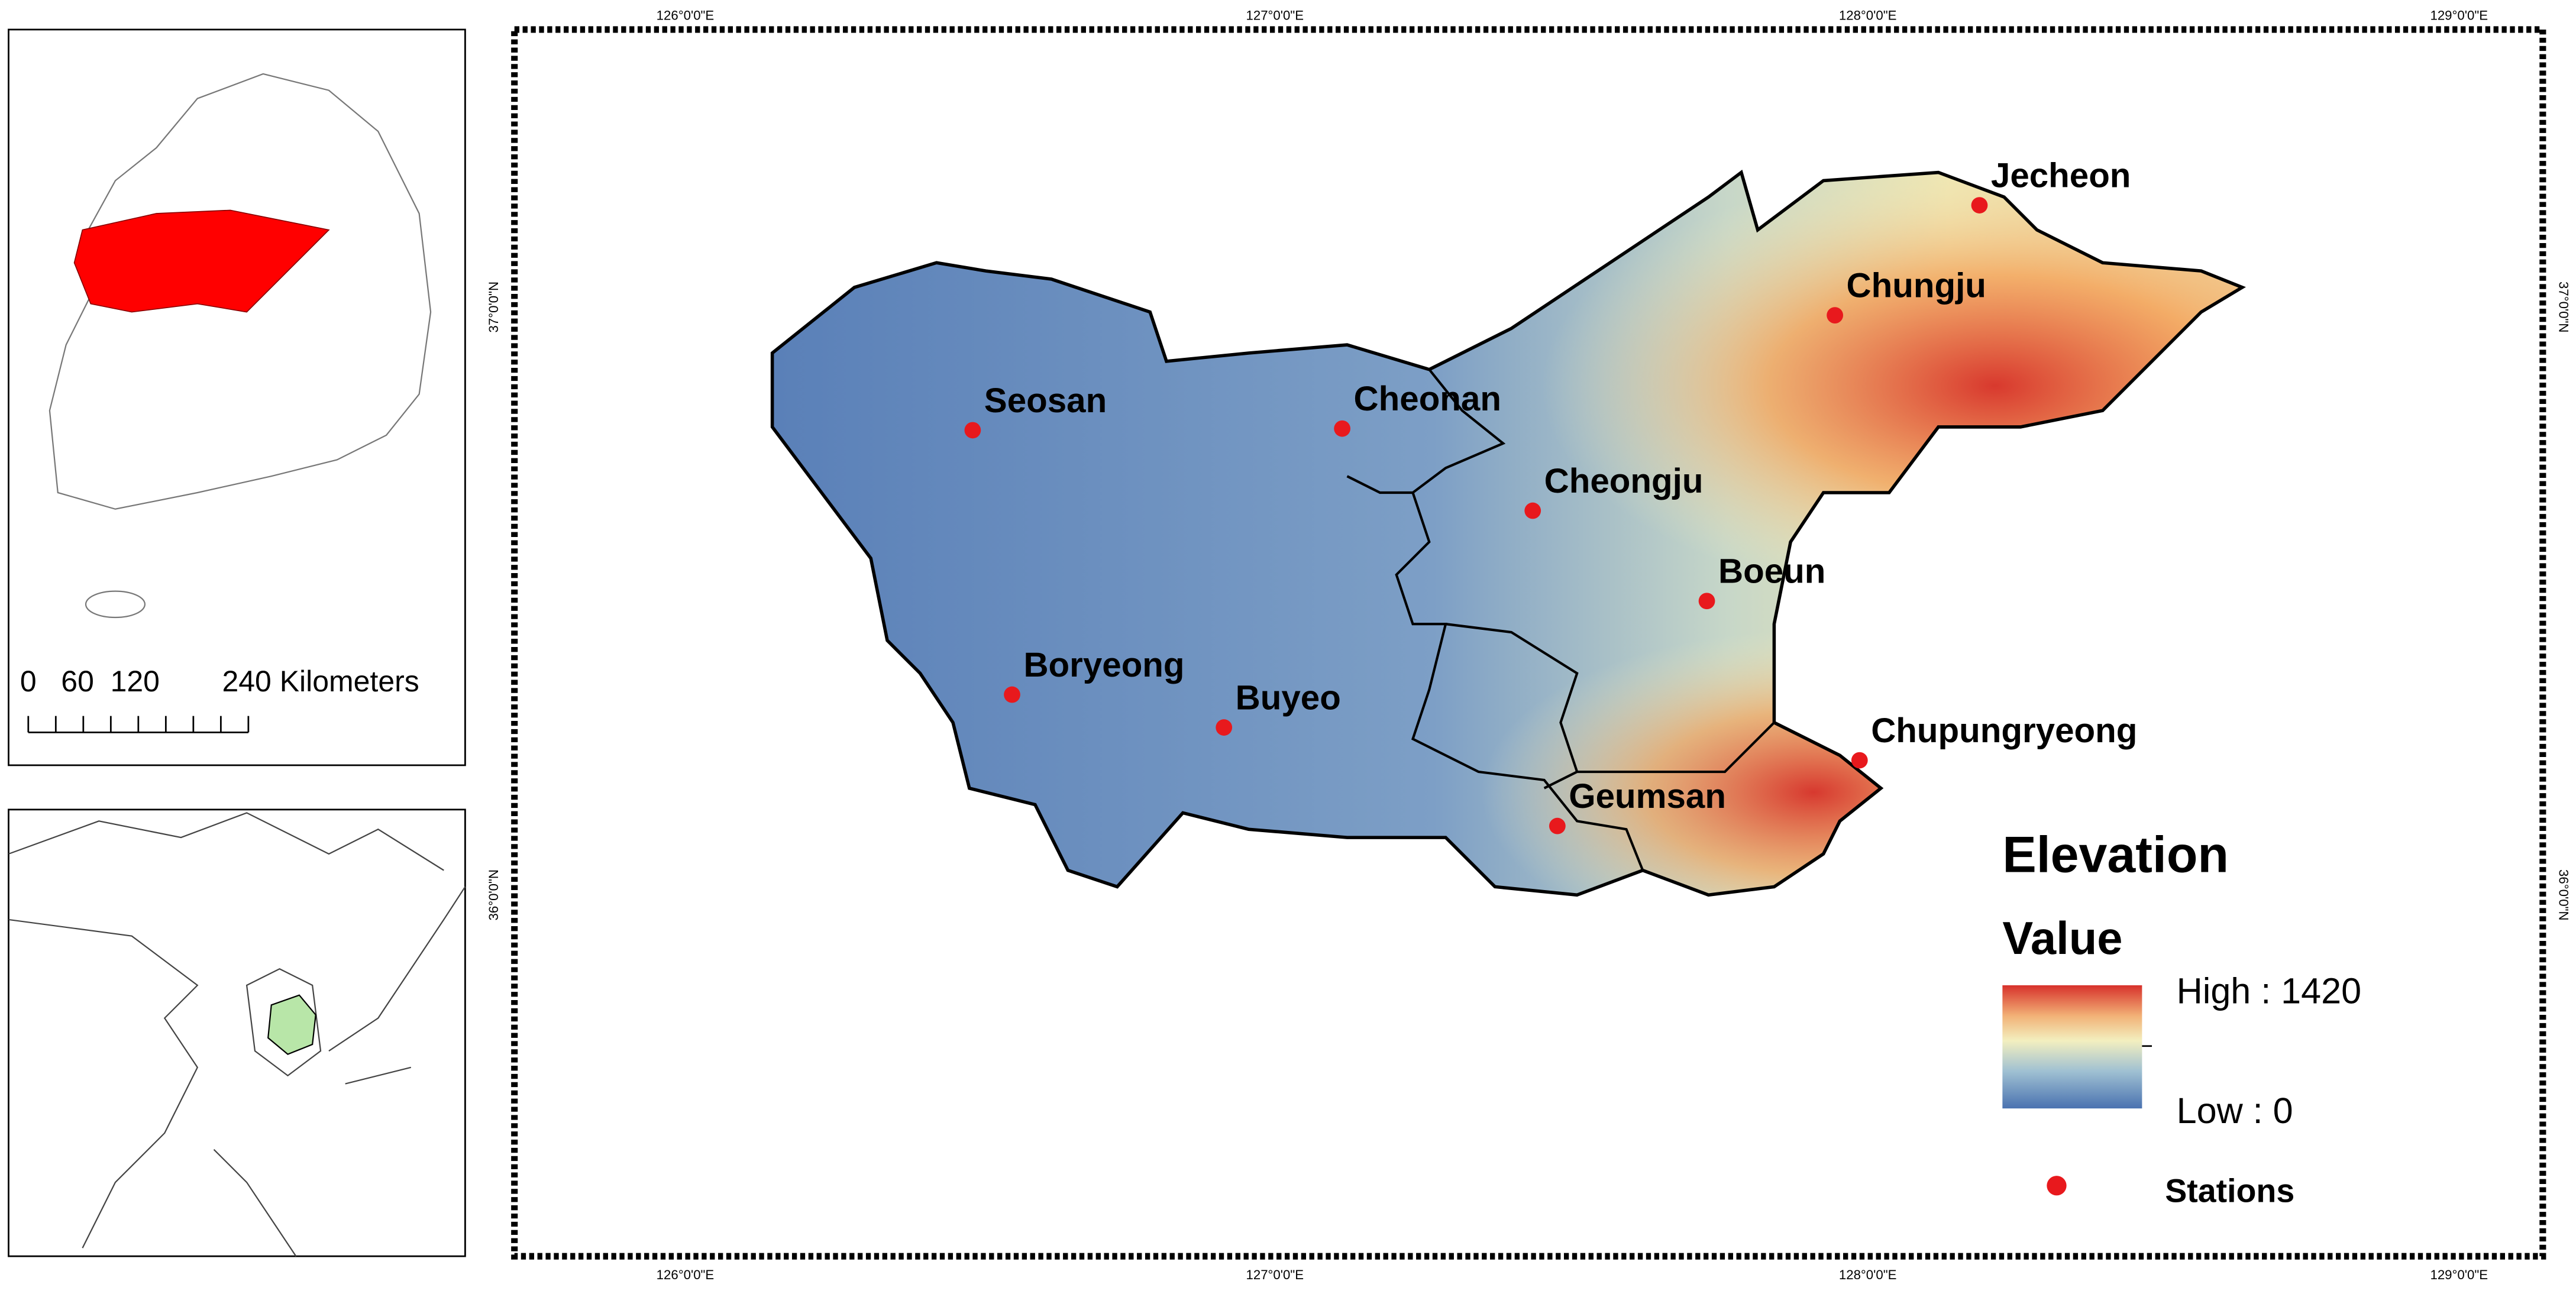 The image size is (2576, 1294). Describe the element at coordinates (320, 681) in the screenshot. I see `scale-label: 240 Kilometers` at that location.